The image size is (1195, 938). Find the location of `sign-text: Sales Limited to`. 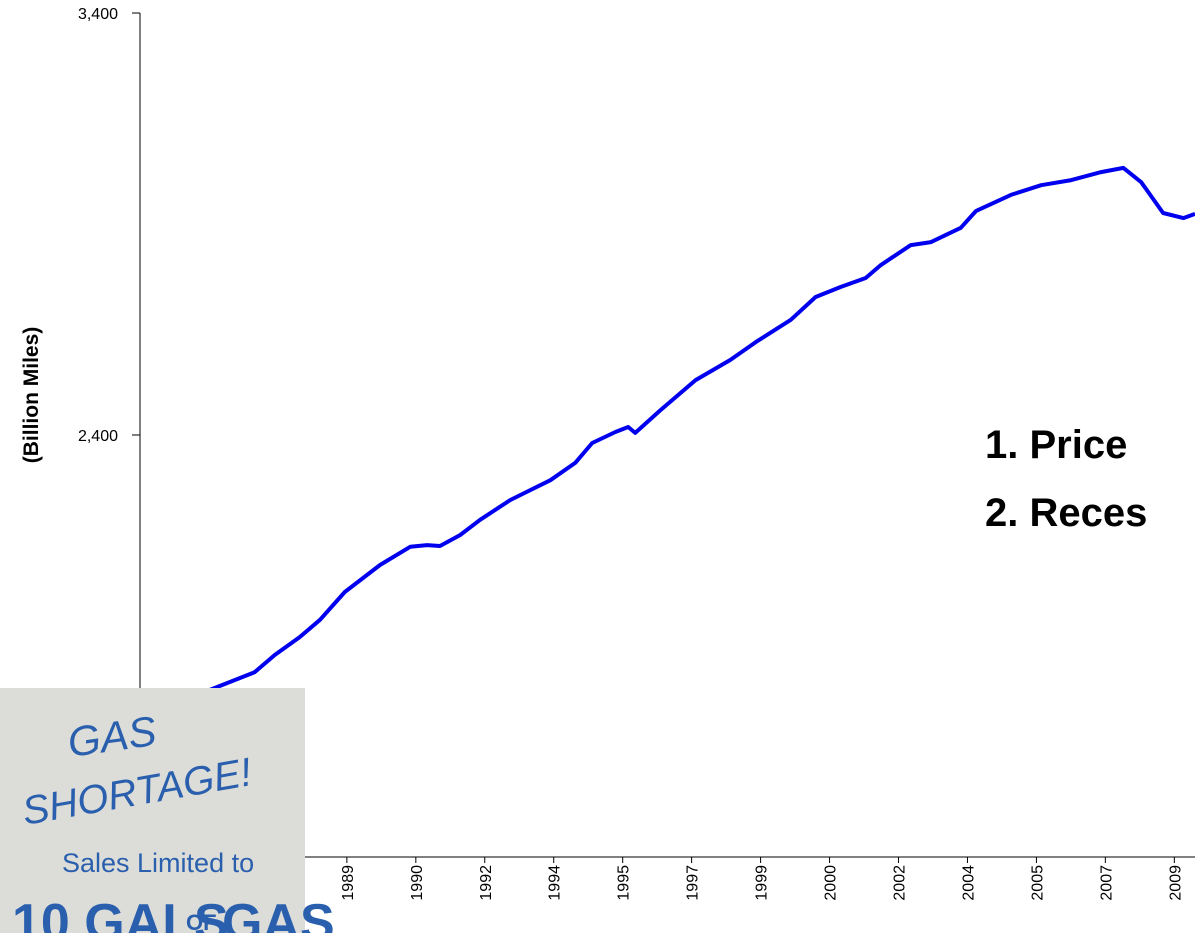

sign-text: Sales Limited to is located at coordinates (158, 863).